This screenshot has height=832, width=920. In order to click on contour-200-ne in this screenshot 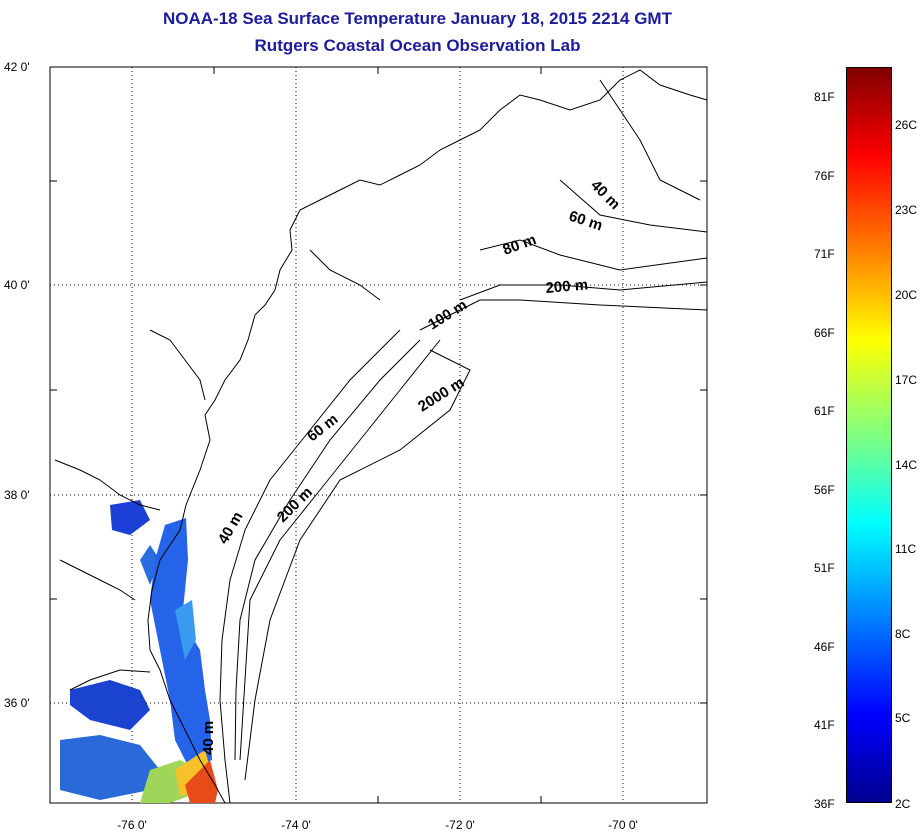, I will do `click(583, 291)`.